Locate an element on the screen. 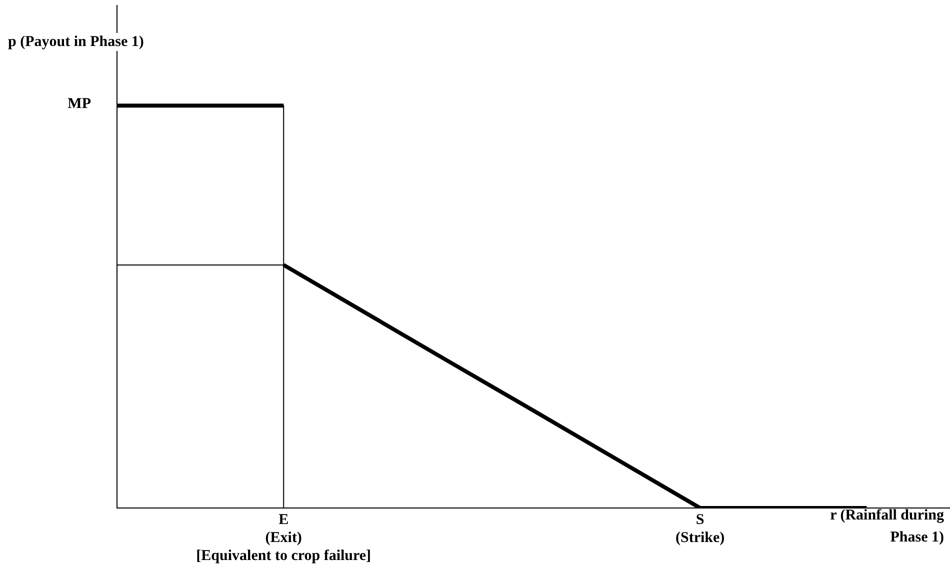  y-axis-title: p (Payout in Phase 1) is located at coordinates (76, 42).